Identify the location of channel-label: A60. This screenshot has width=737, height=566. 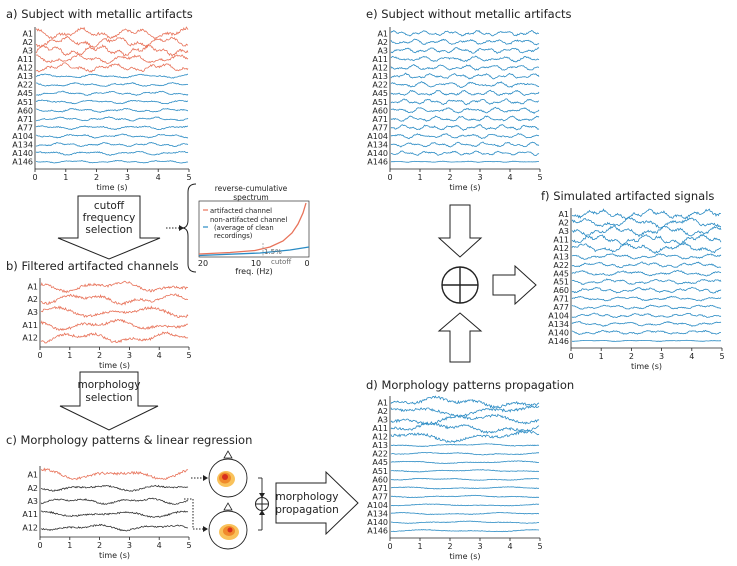
(380, 479).